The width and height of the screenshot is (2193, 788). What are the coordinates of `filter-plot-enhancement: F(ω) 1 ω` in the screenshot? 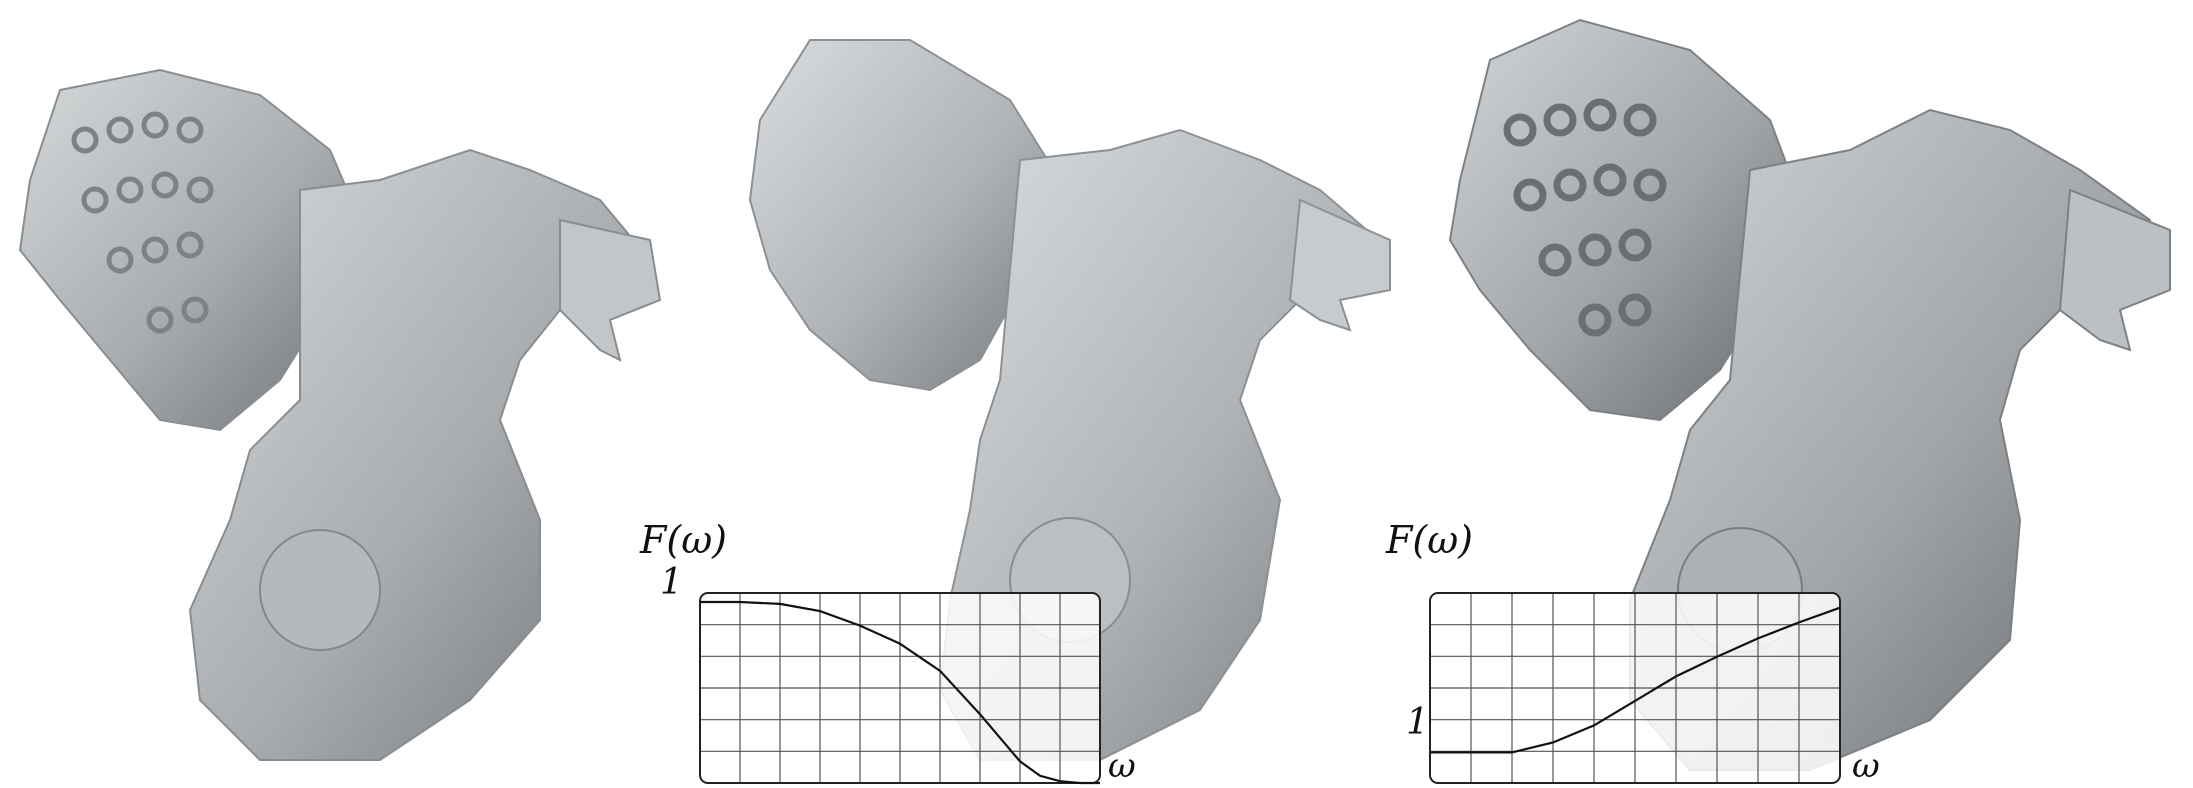 It's located at (1640, 649).